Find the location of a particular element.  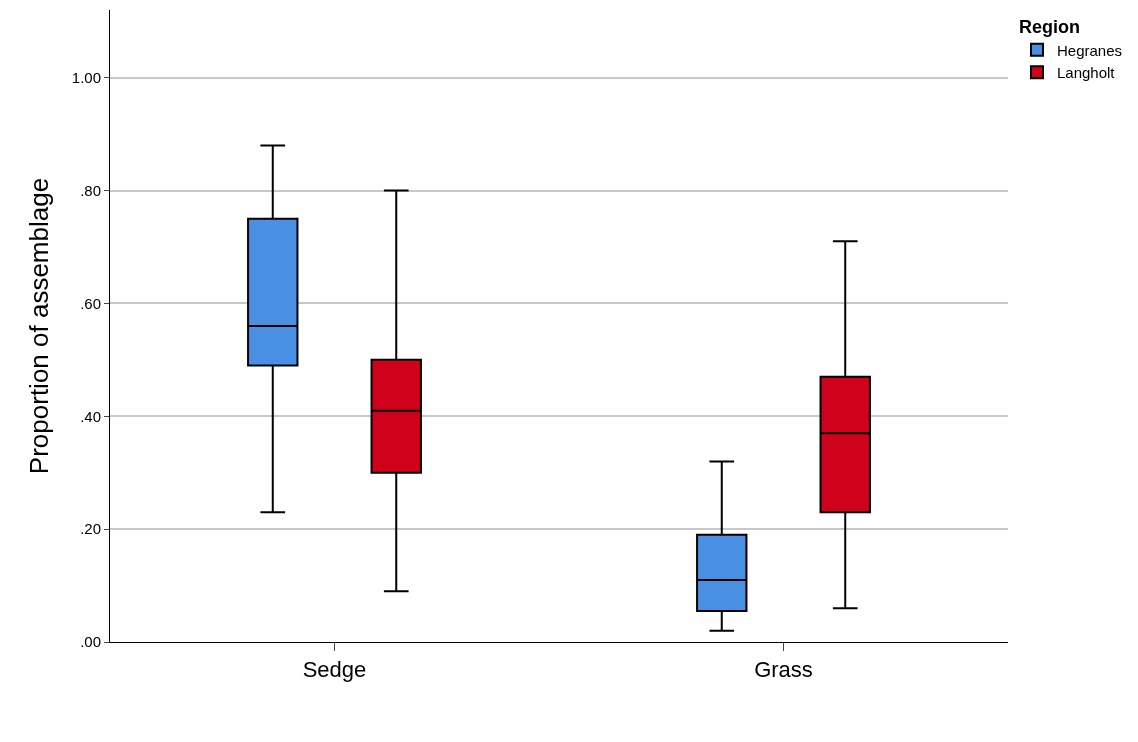

legend-label: Langholt is located at coordinates (1086, 72).